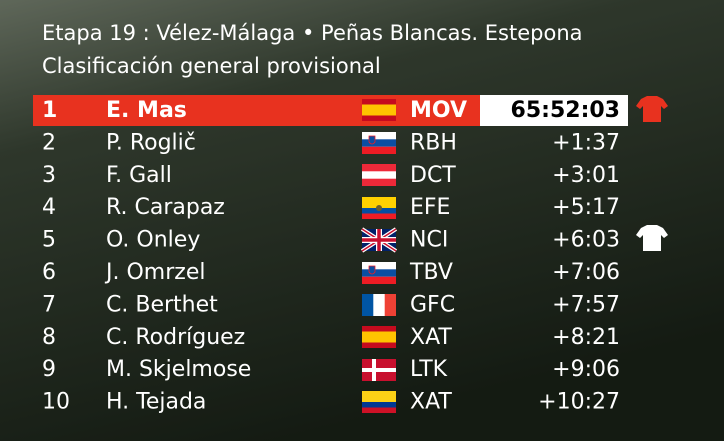 Image resolution: width=724 pixels, height=441 pixels. What do you see at coordinates (429, 369) in the screenshot?
I see `team-code: LTK` at bounding box center [429, 369].